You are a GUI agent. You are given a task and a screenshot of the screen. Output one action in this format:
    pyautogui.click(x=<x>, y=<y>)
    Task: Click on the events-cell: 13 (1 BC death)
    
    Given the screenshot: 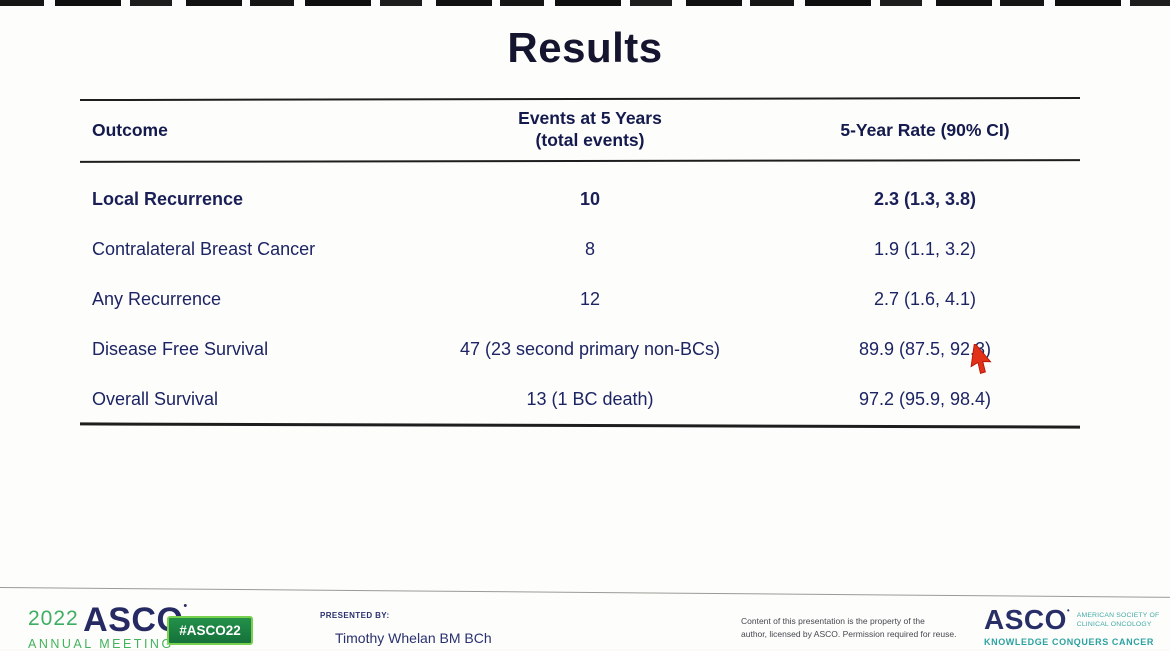 What is the action you would take?
    pyautogui.click(x=590, y=398)
    